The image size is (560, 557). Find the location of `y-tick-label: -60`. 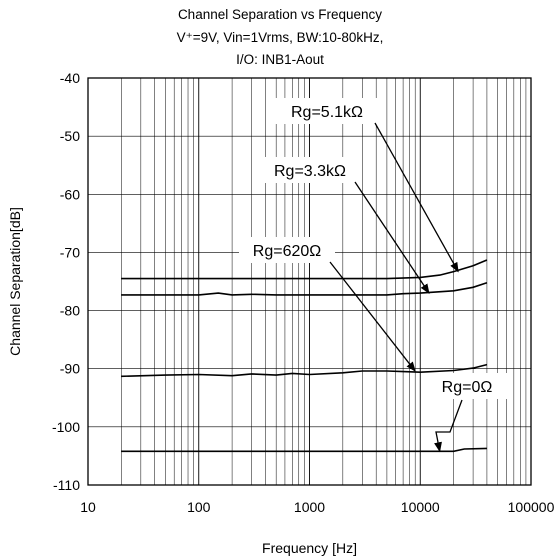

y-tick-label: -60 is located at coordinates (70, 194).